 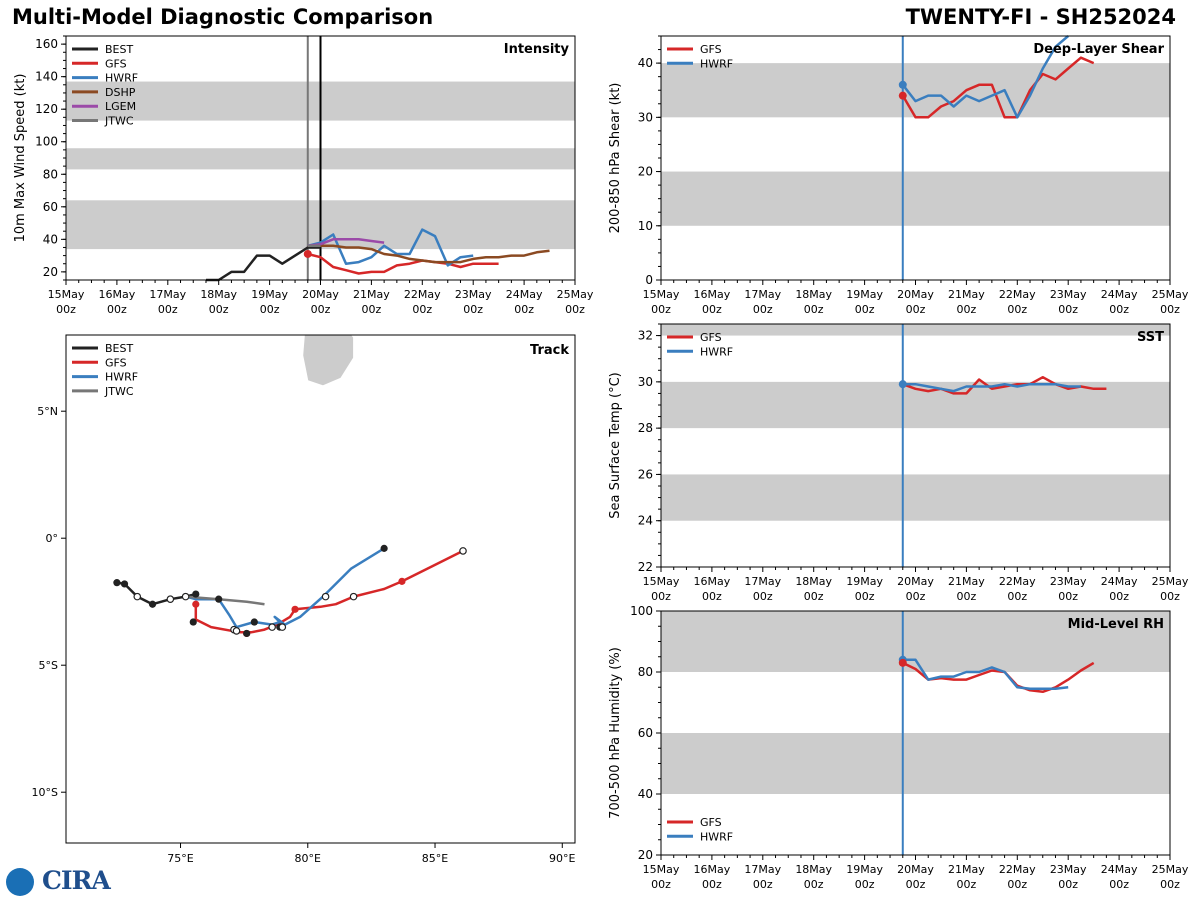 What do you see at coordinates (712, 869) in the screenshot?
I see `rh-xtick-label: 16May` at bounding box center [712, 869].